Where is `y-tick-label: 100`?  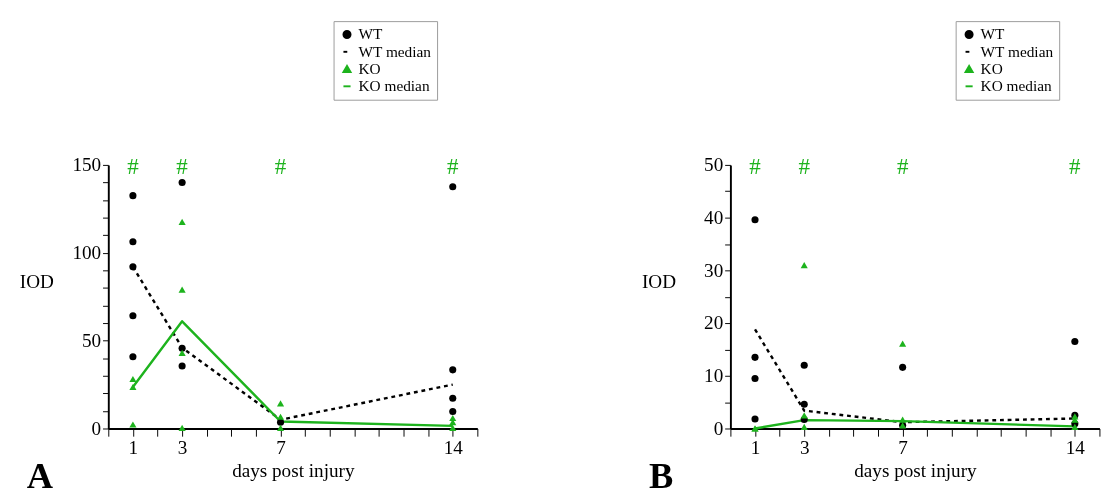
y-tick-label: 100 is located at coordinates (87, 253).